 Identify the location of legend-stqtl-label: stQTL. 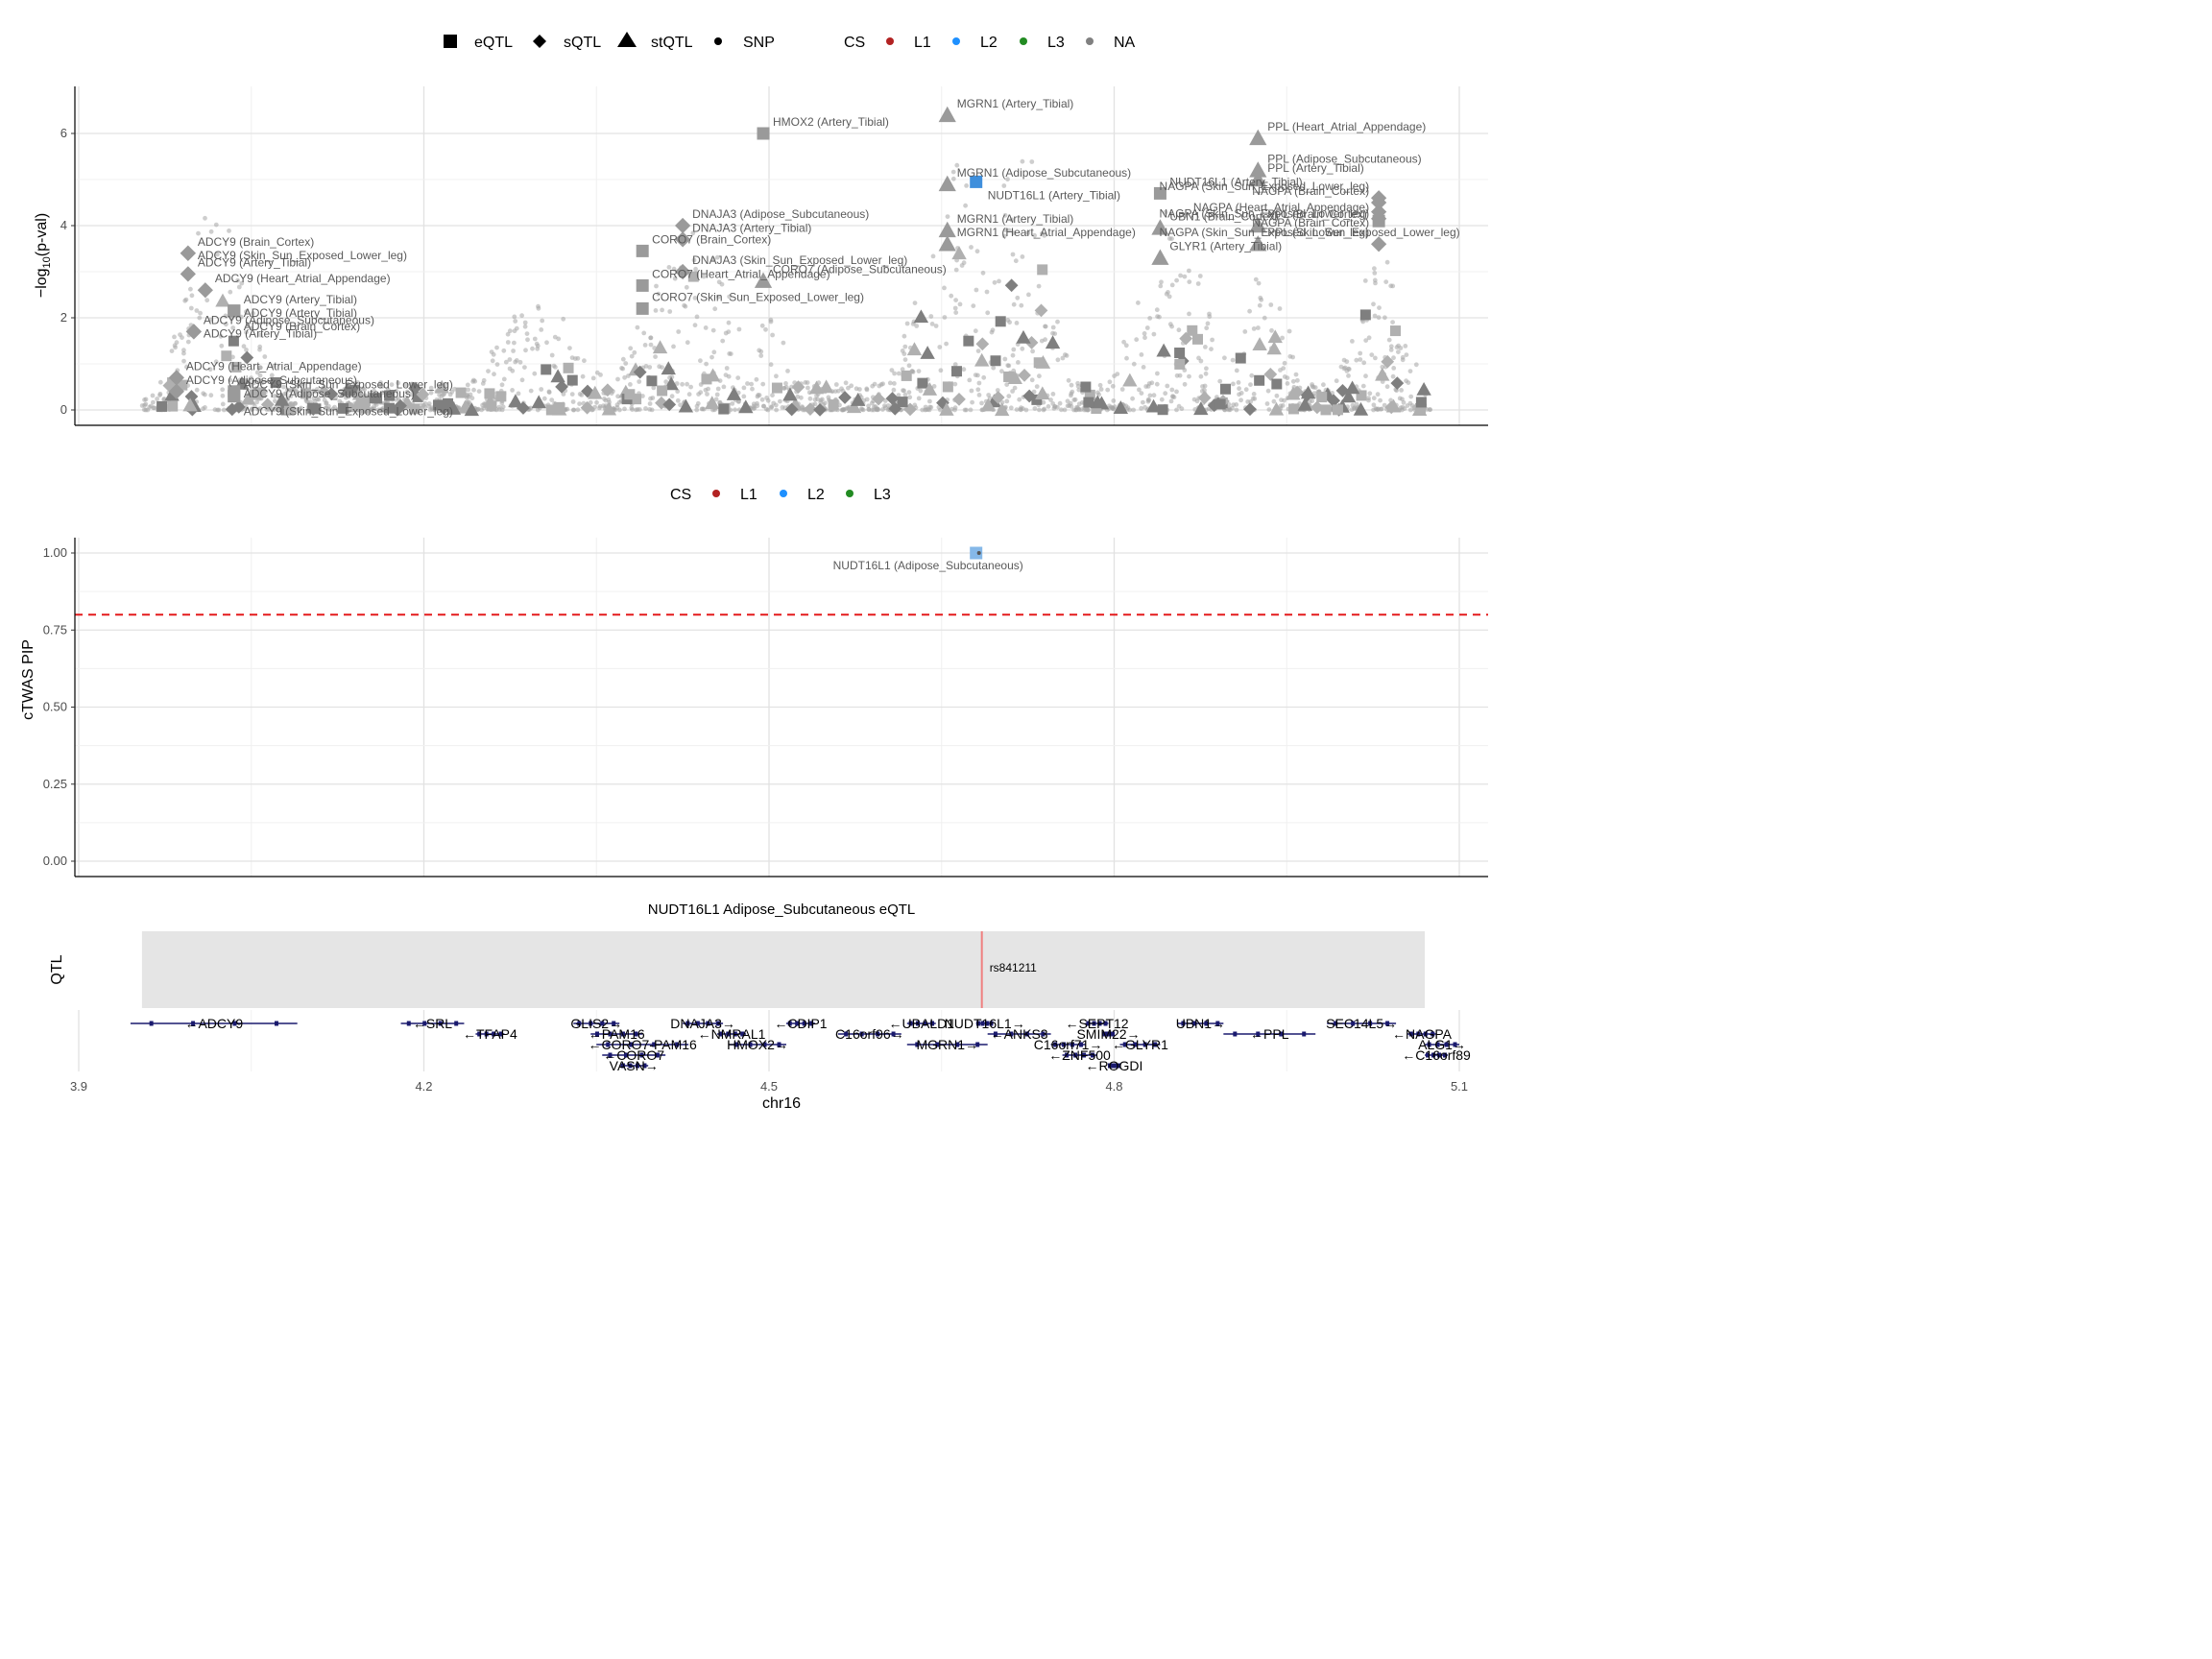
(672, 43).